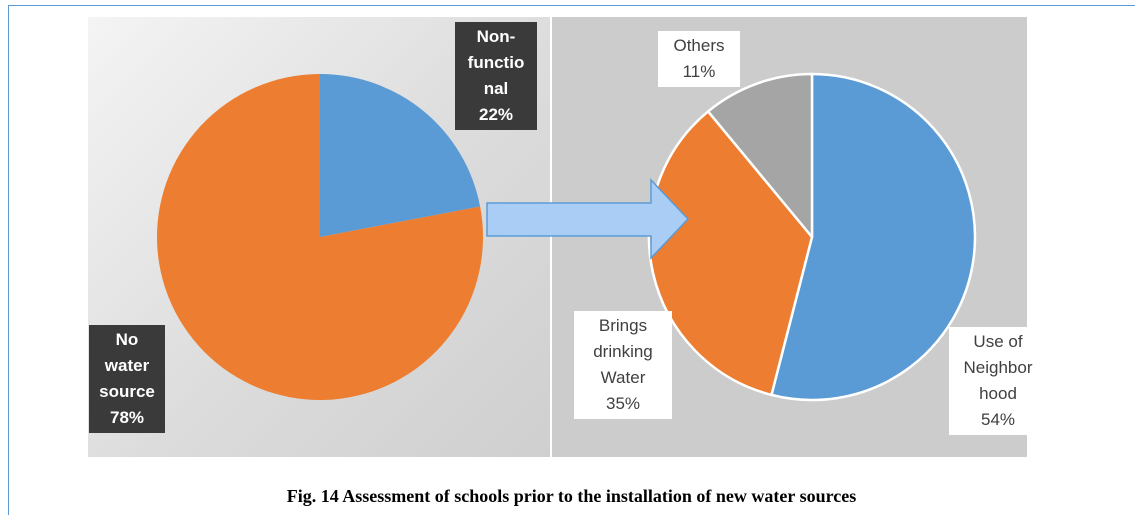  Describe the element at coordinates (998, 393) in the screenshot. I see `label-line: hood` at that location.